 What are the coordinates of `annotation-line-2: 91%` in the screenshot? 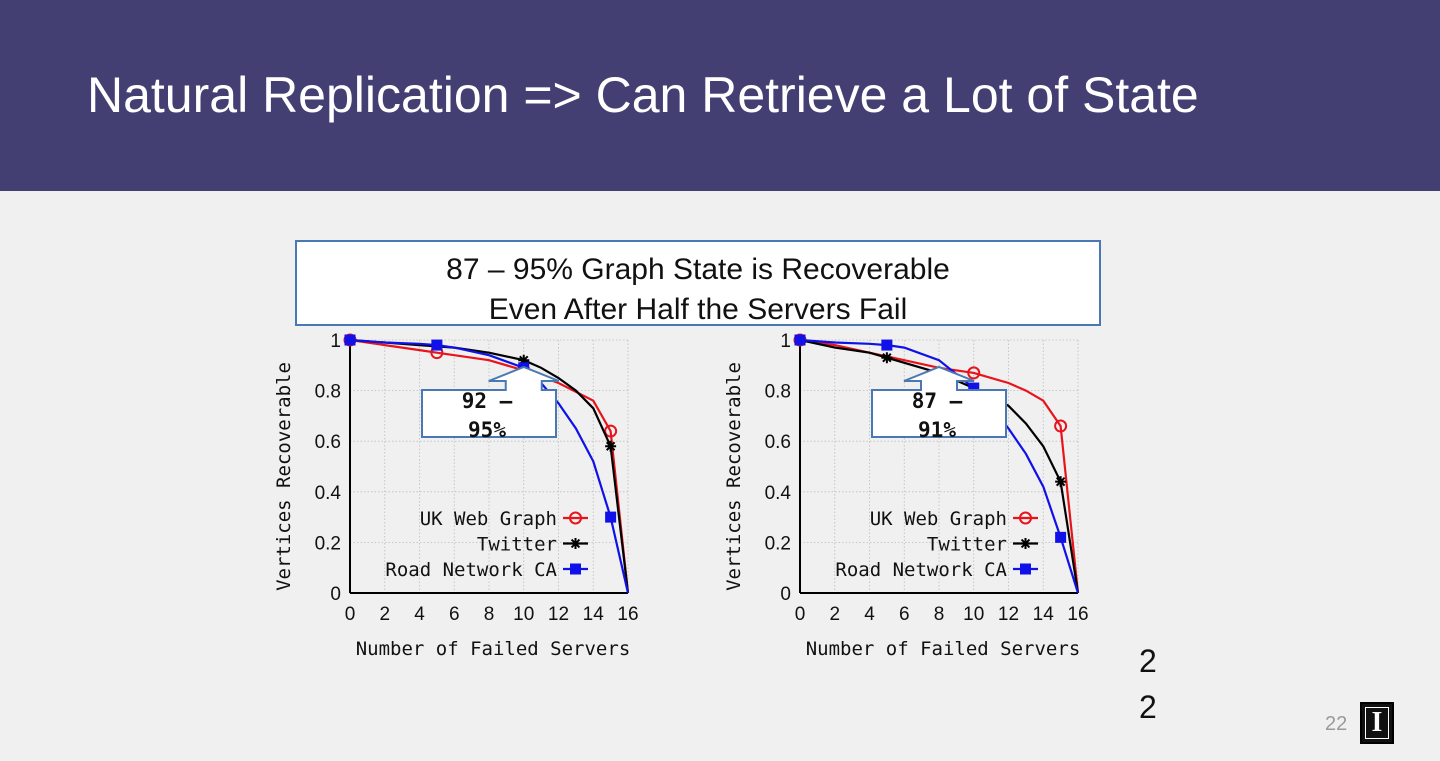 It's located at (937, 430).